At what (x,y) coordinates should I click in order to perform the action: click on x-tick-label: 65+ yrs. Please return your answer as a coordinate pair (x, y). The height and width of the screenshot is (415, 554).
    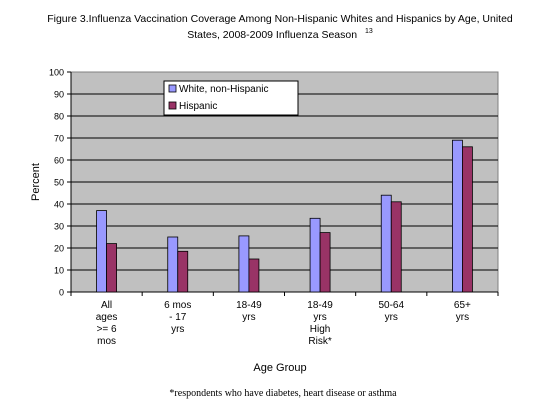
    Looking at the image, I should click on (462, 311).